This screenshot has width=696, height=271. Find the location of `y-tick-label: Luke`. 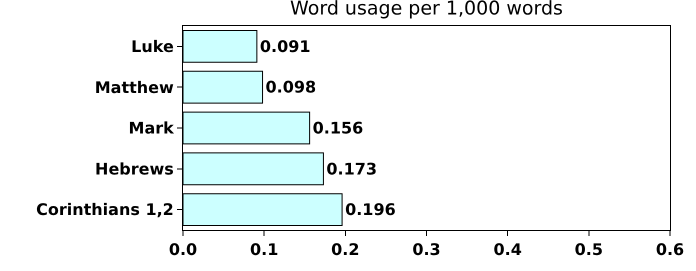

y-tick-label: Luke is located at coordinates (152, 46).